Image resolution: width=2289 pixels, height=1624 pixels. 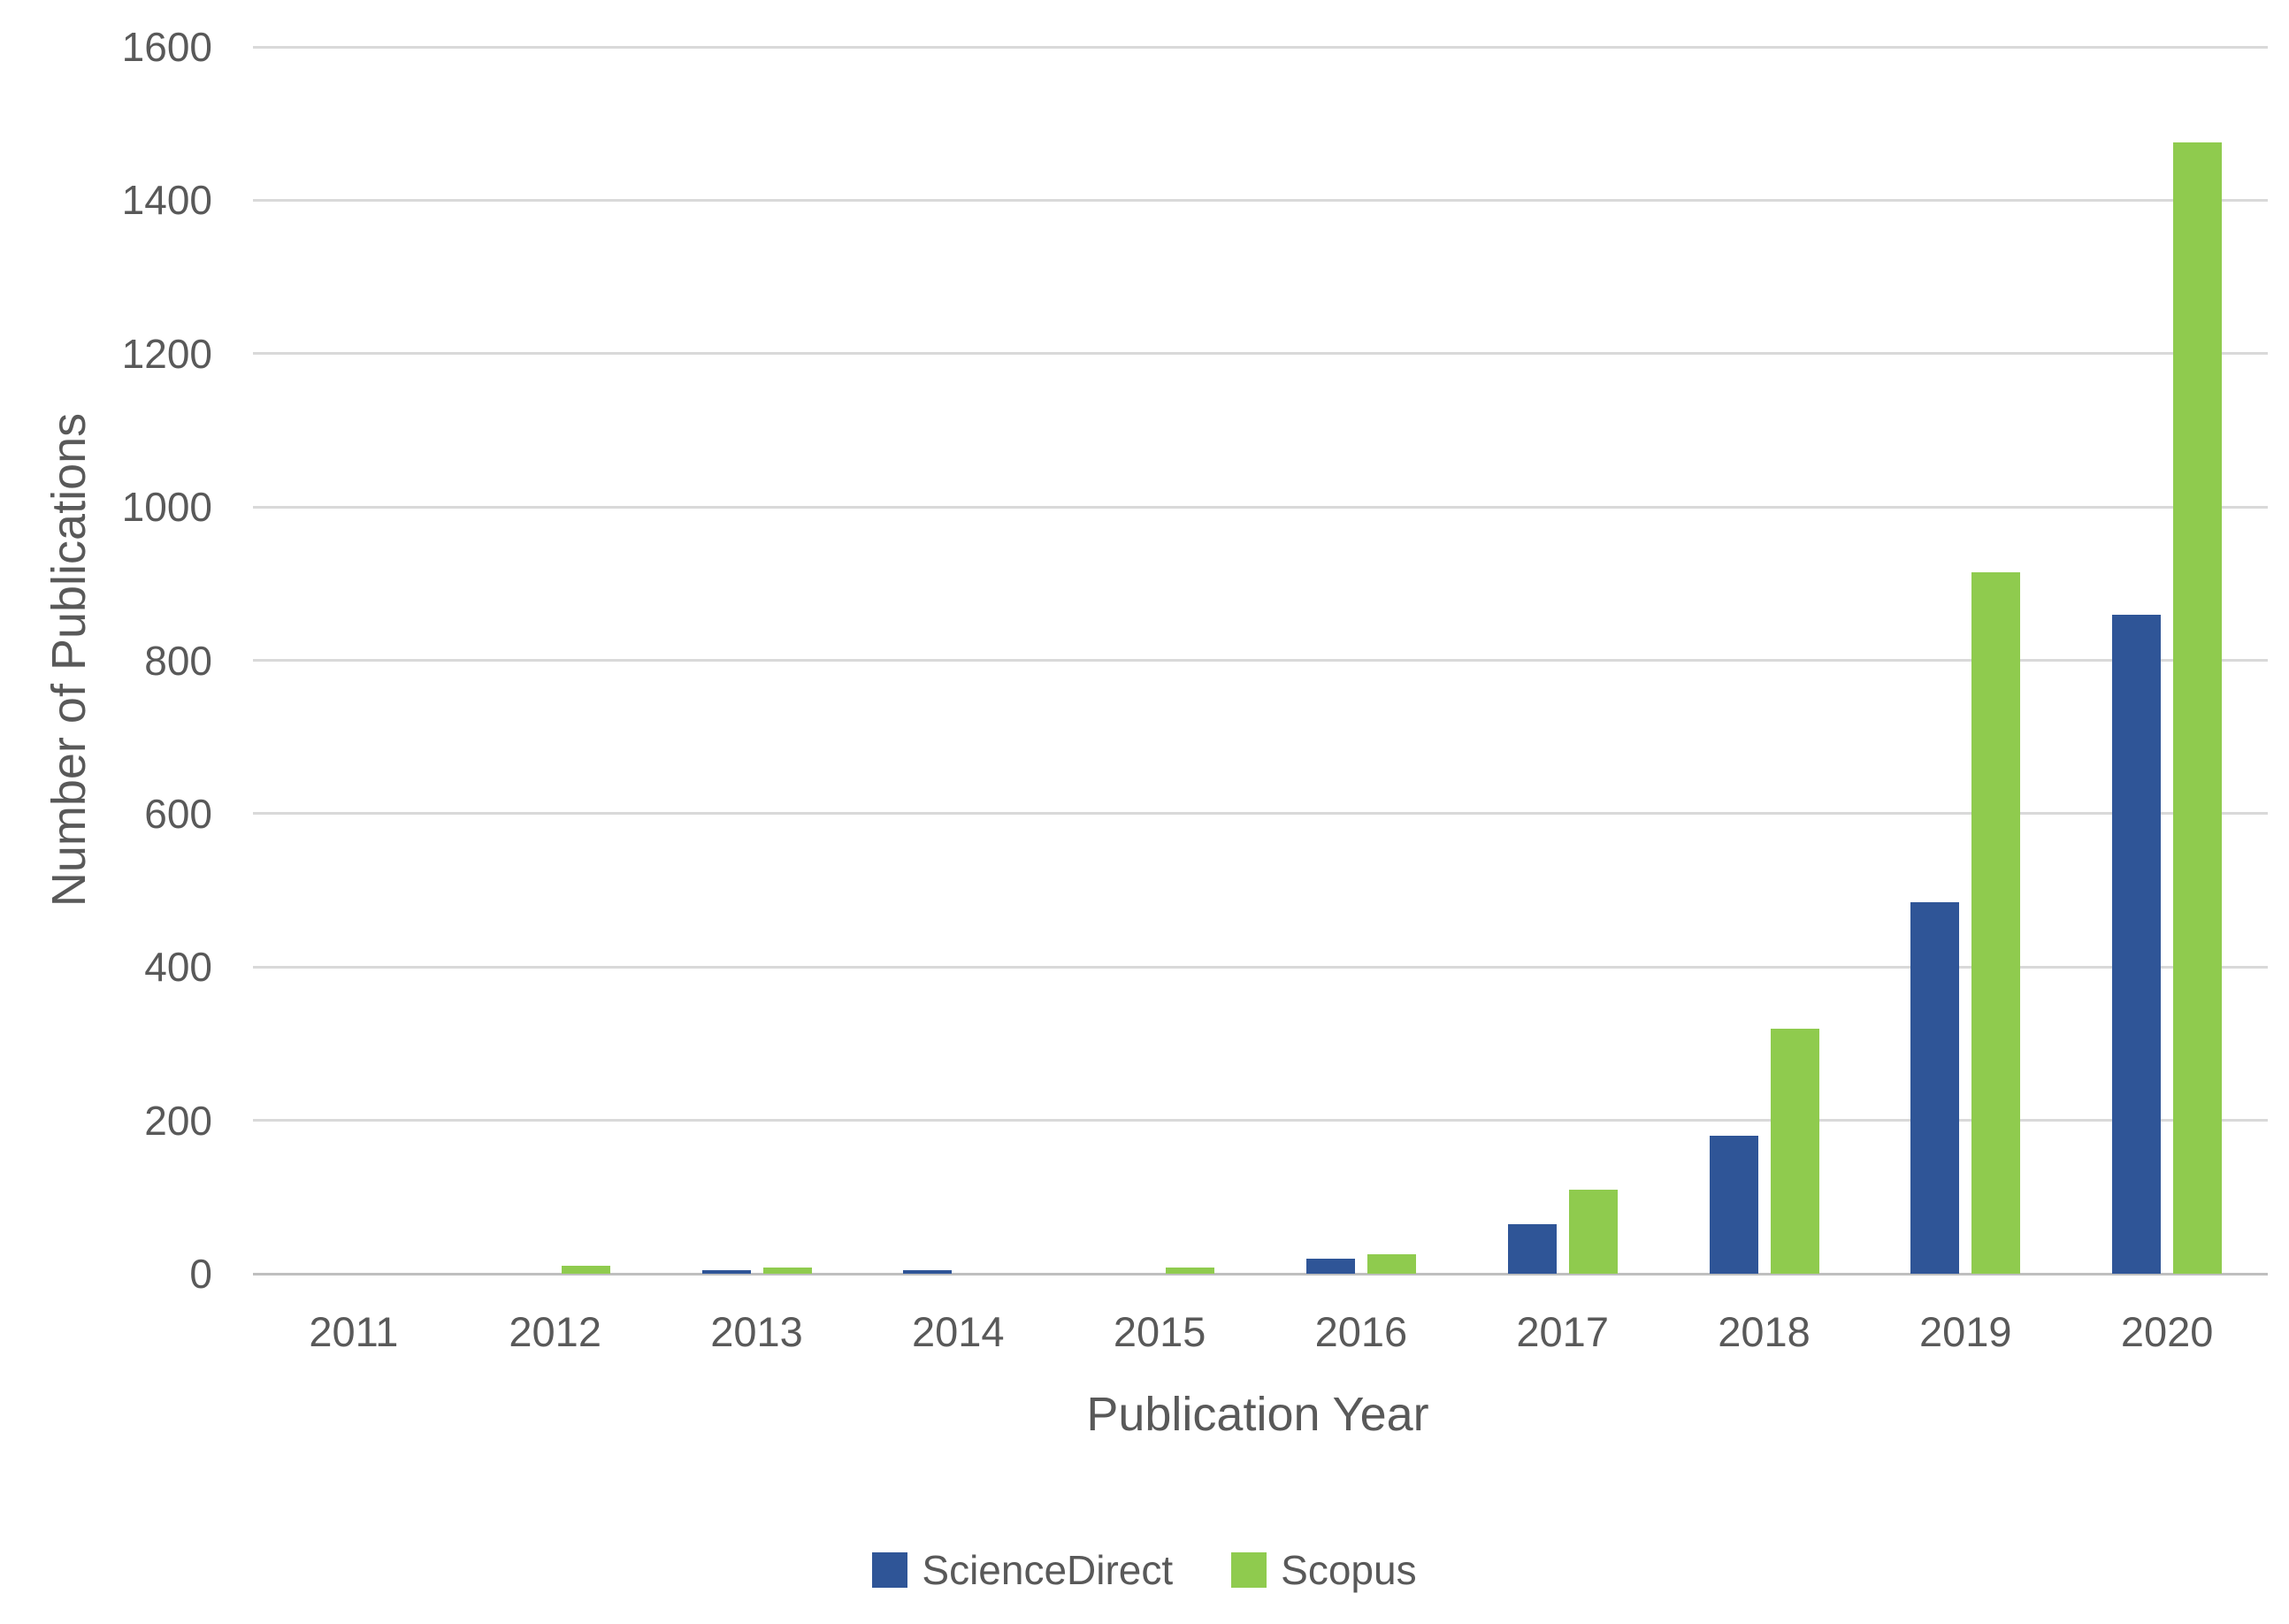 I want to click on x-axis-line, so click(x=1260, y=1273).